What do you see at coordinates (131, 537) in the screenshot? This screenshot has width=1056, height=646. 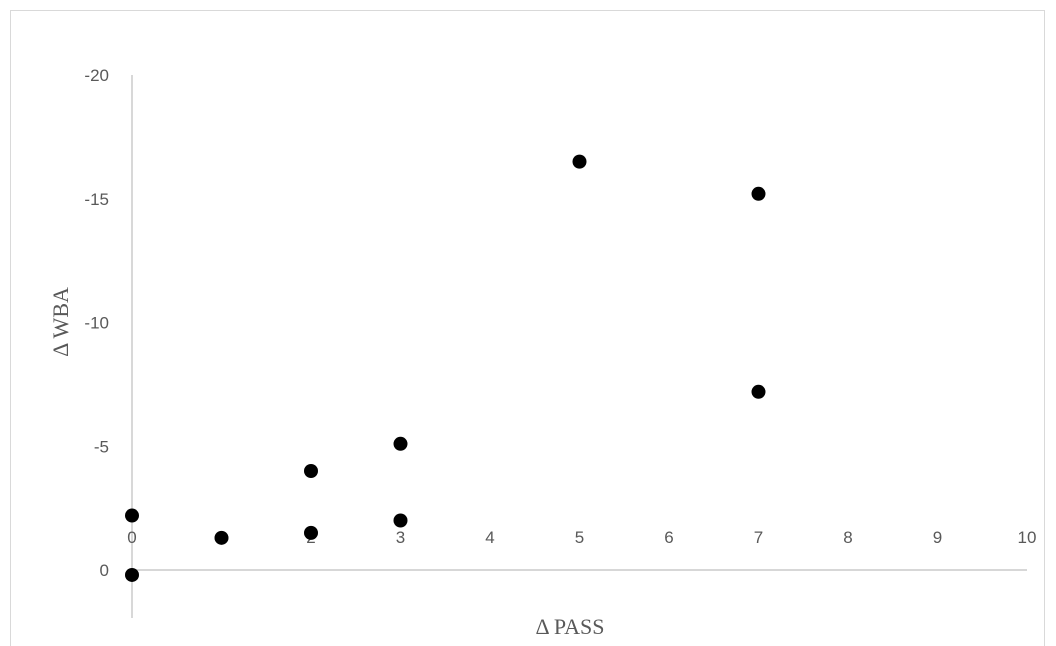 I see `x-tick-label: 0` at bounding box center [131, 537].